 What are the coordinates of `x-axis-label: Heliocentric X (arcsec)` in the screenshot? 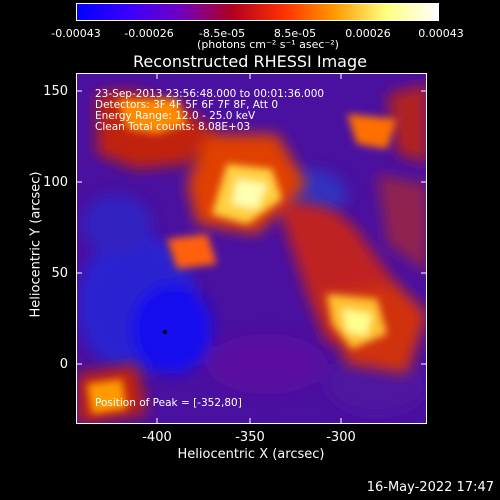 It's located at (251, 454).